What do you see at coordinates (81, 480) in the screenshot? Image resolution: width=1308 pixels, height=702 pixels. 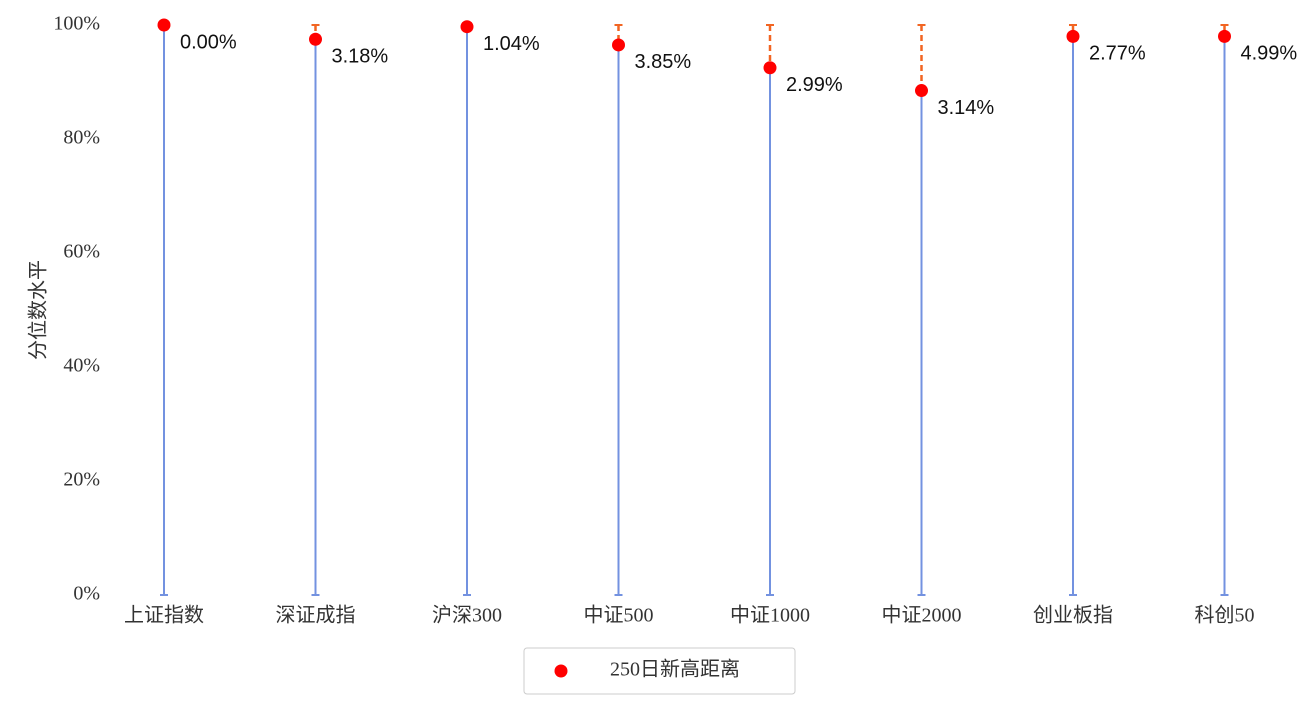 I see `y-tick-label: 20%` at bounding box center [81, 480].